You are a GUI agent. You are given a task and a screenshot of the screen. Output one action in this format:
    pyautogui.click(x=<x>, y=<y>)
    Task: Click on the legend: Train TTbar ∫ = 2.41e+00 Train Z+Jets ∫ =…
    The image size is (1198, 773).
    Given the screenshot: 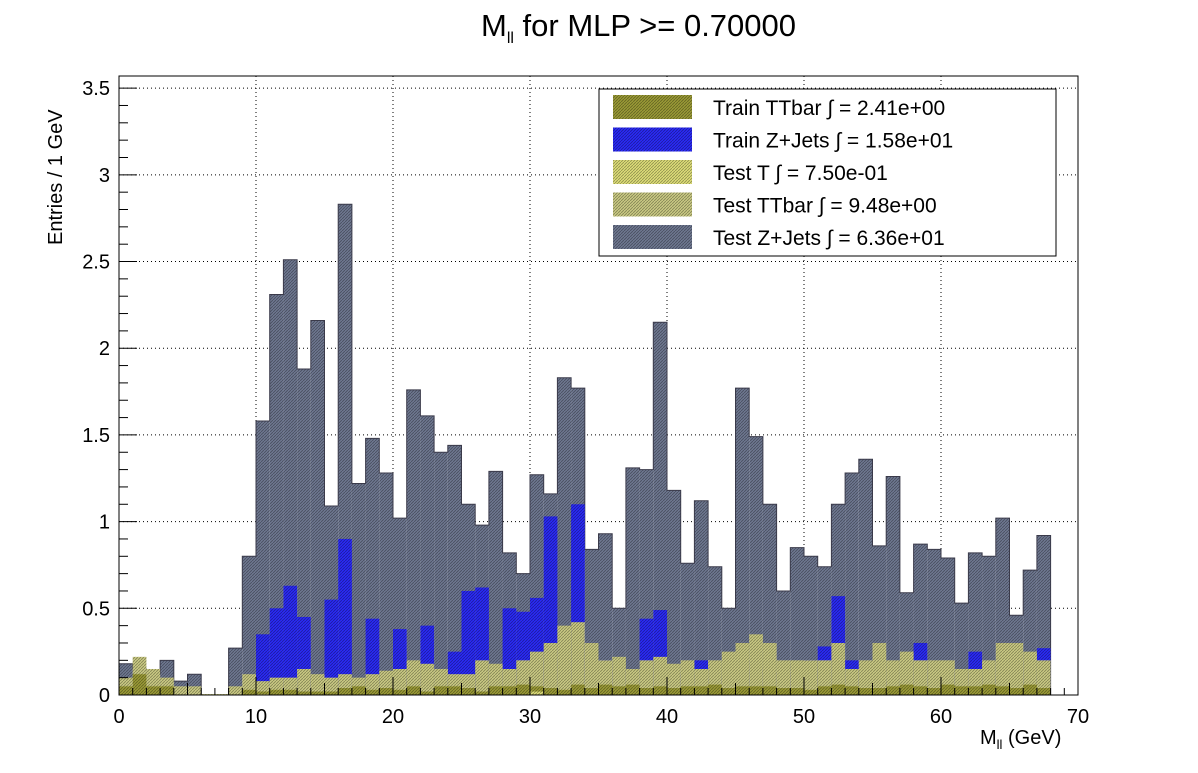 What is the action you would take?
    pyautogui.click(x=827, y=172)
    